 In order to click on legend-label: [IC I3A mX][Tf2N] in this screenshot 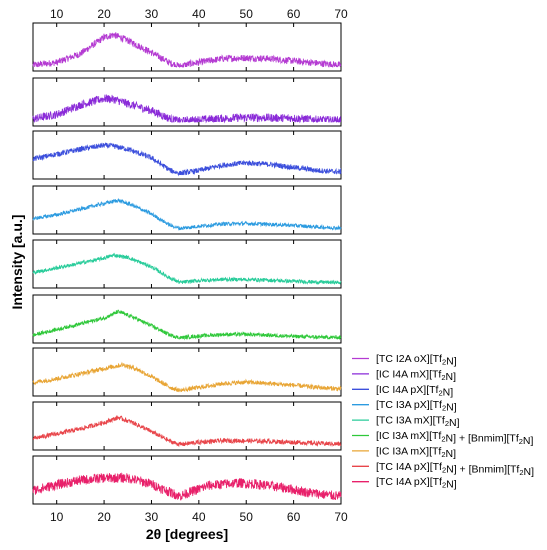, I will do `click(416, 452)`.